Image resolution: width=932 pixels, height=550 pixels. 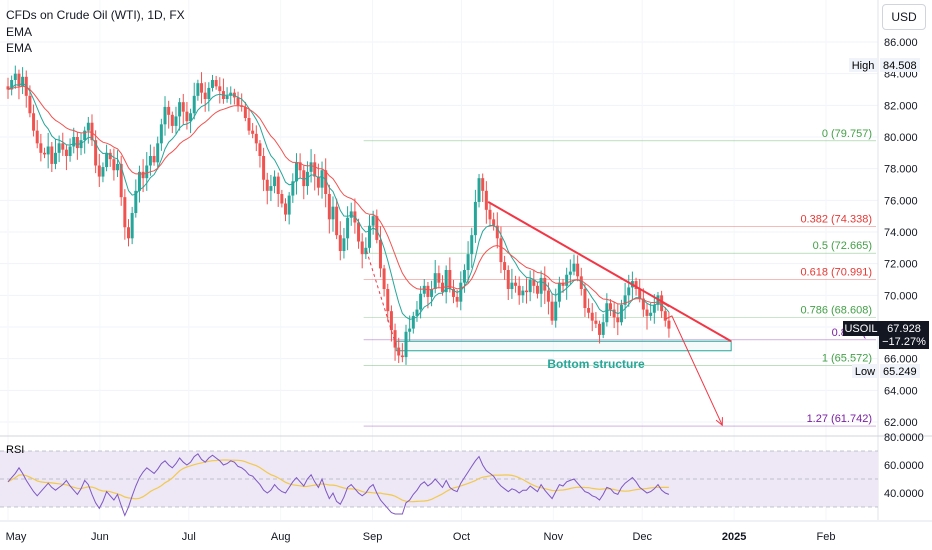 I want to click on ema-legend-2: EMA, so click(x=19, y=48).